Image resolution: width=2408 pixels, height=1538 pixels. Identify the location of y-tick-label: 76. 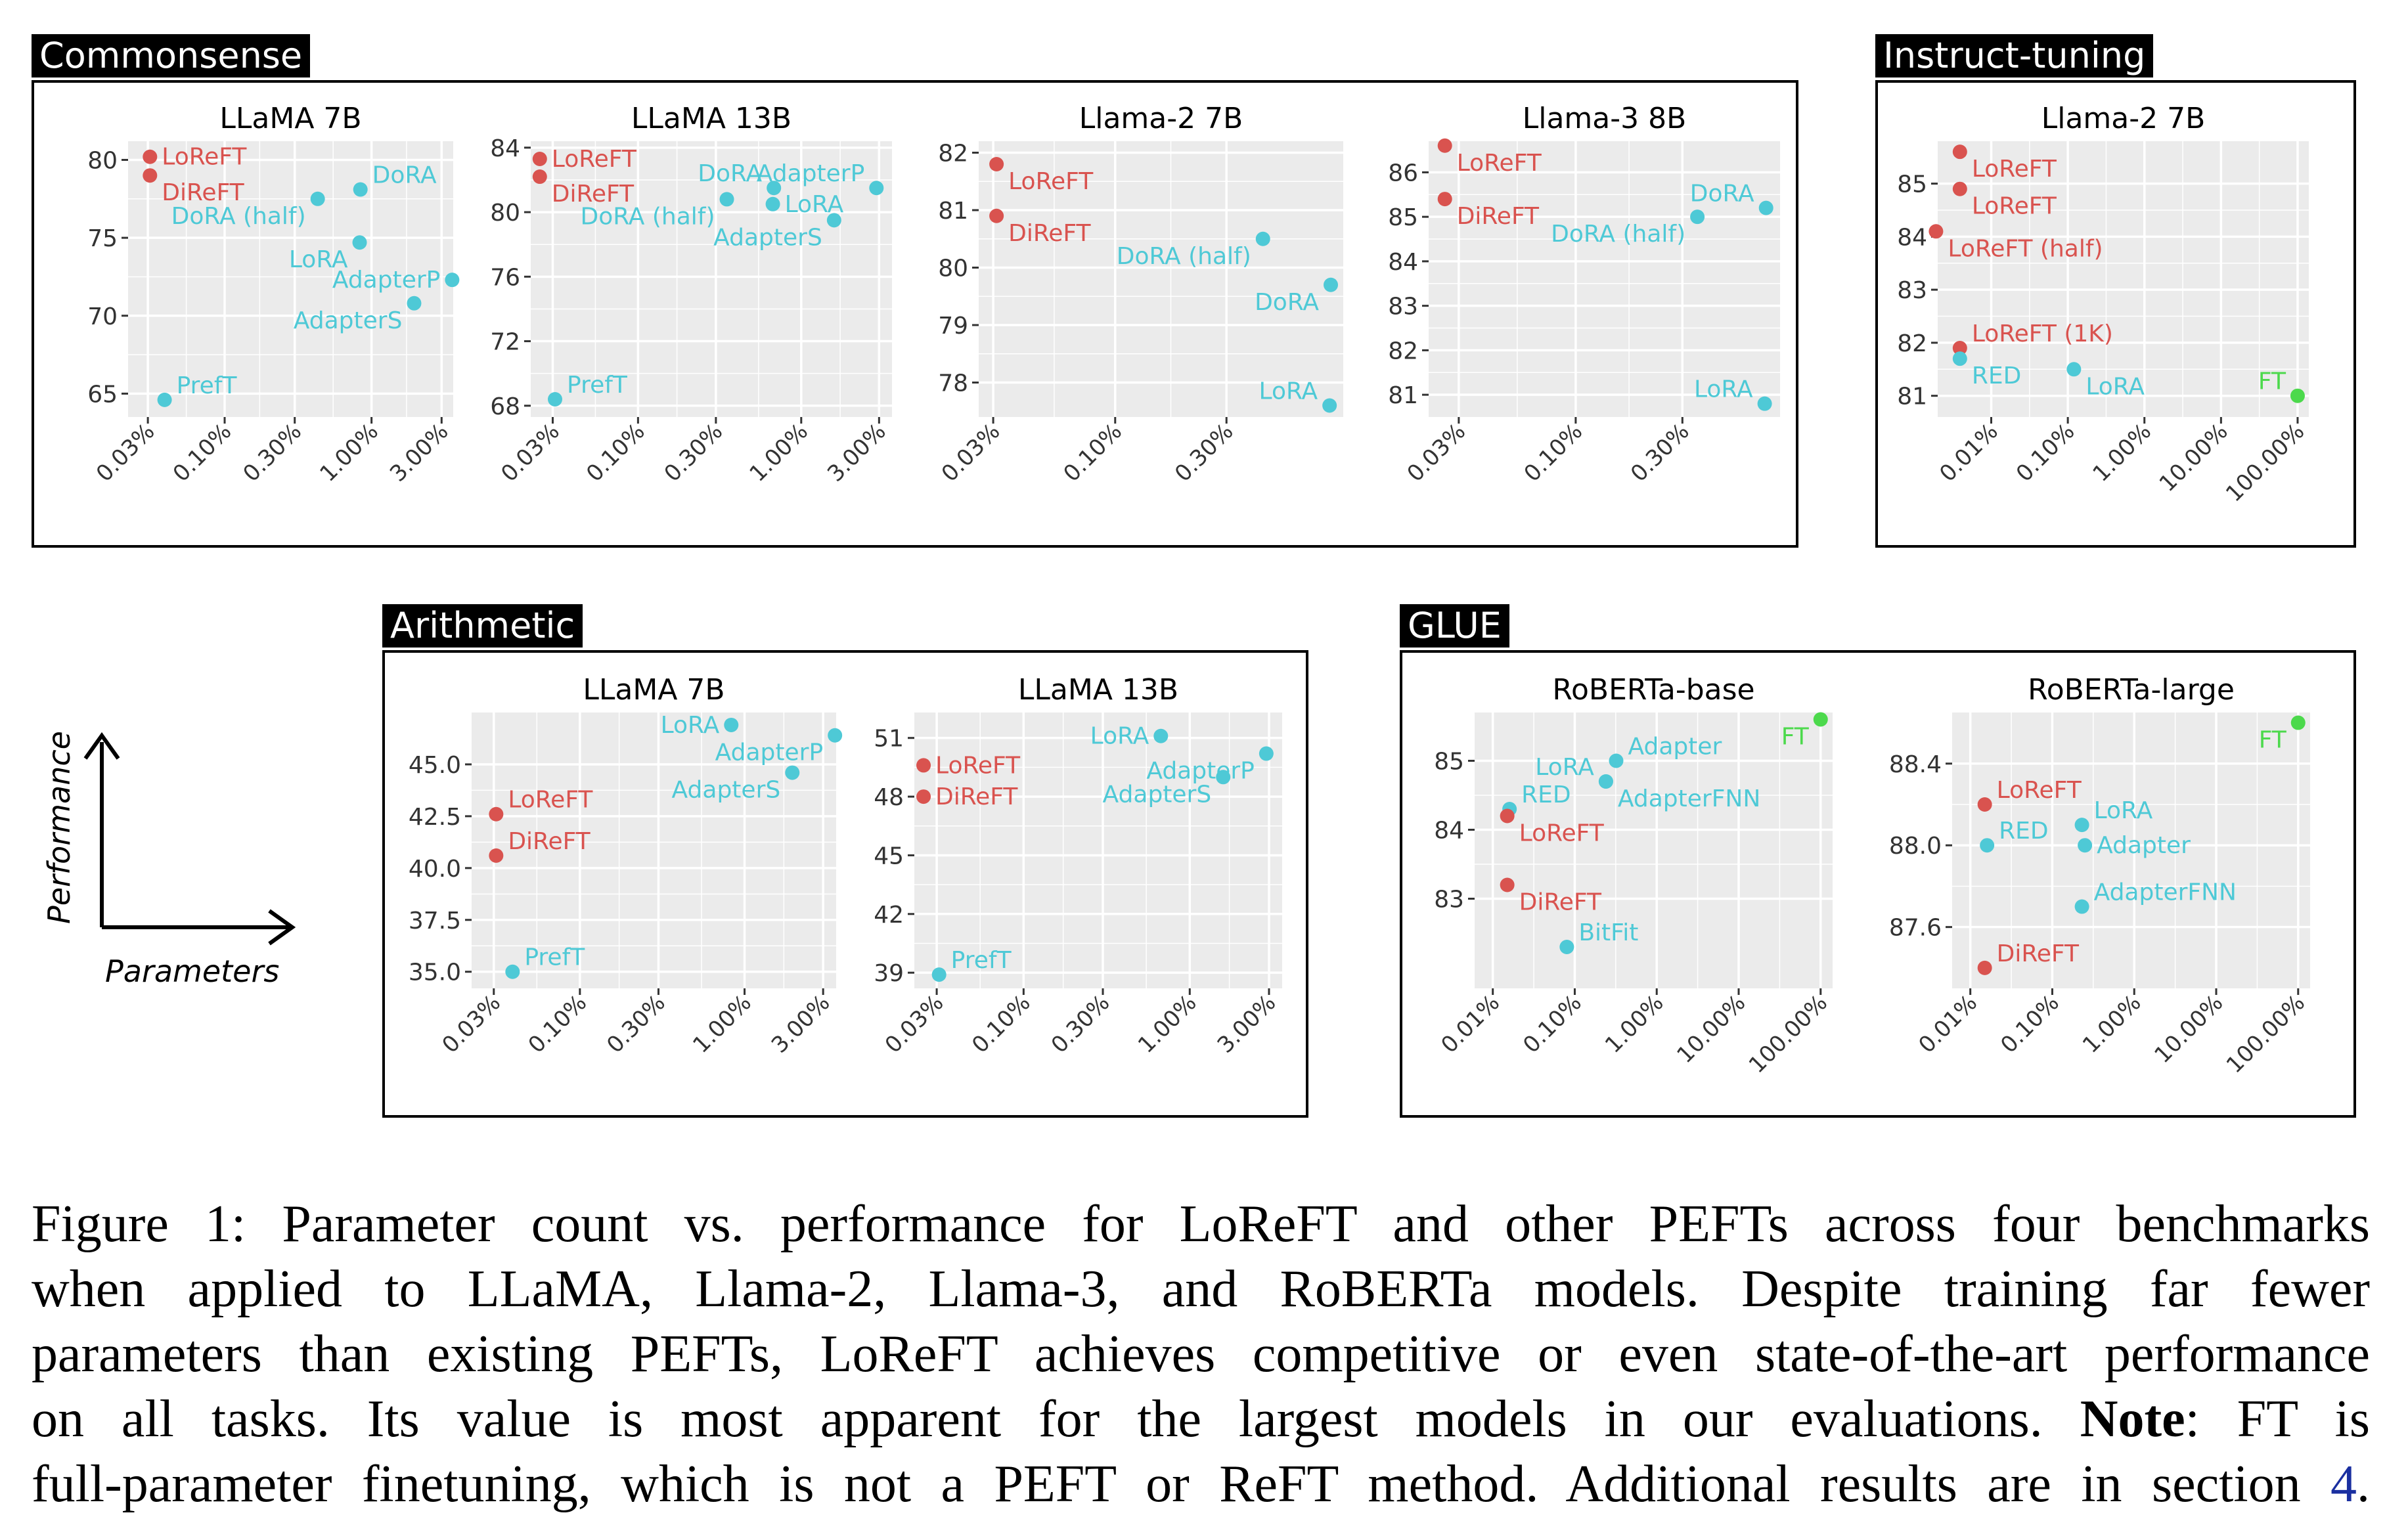
(505, 277).